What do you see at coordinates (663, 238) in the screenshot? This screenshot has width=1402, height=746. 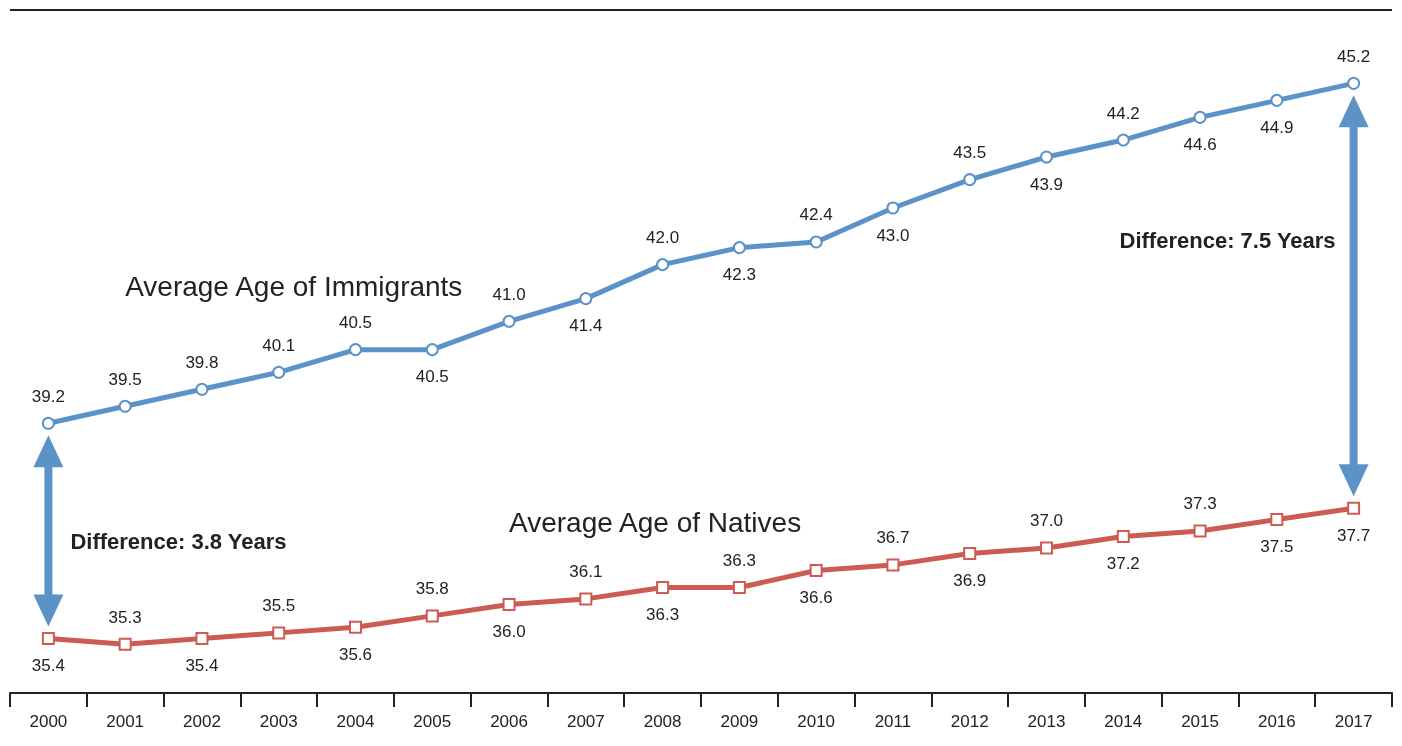 I see `data-label: 42.0` at bounding box center [663, 238].